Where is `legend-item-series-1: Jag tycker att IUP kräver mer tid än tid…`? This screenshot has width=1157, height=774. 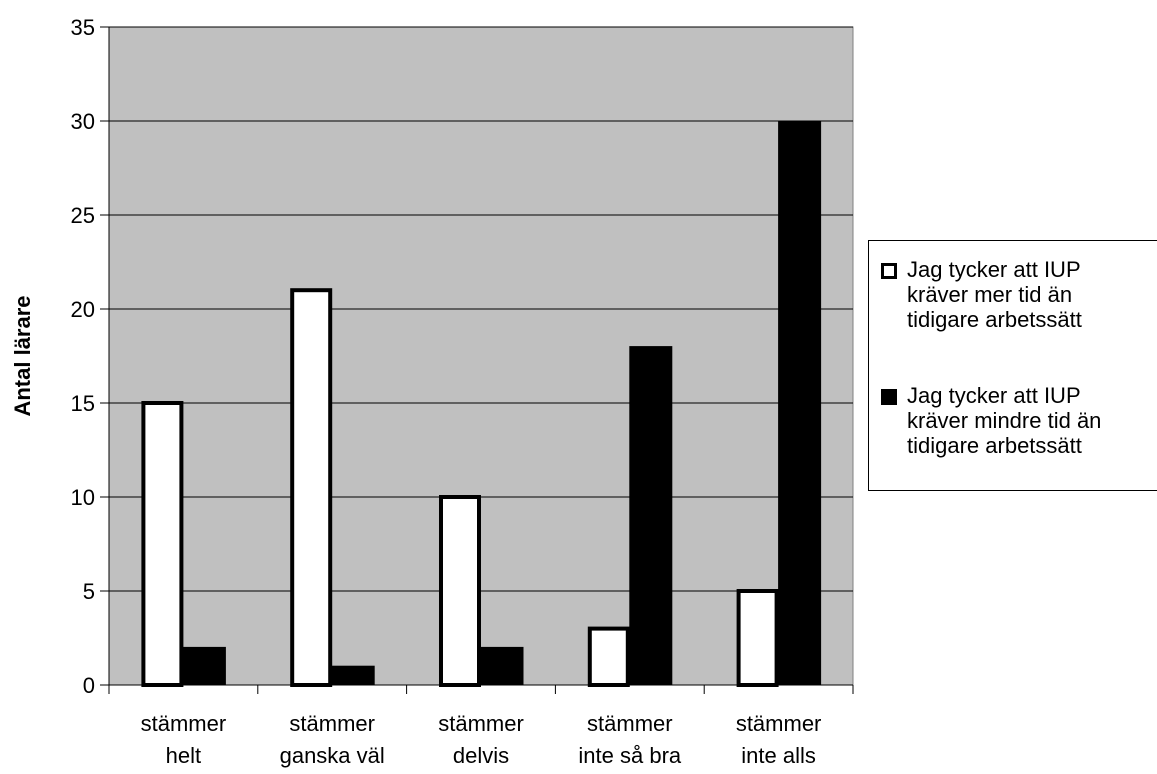
legend-item-series-1: Jag tycker att IUP kräver mer tid än tid… is located at coordinates (1017, 294).